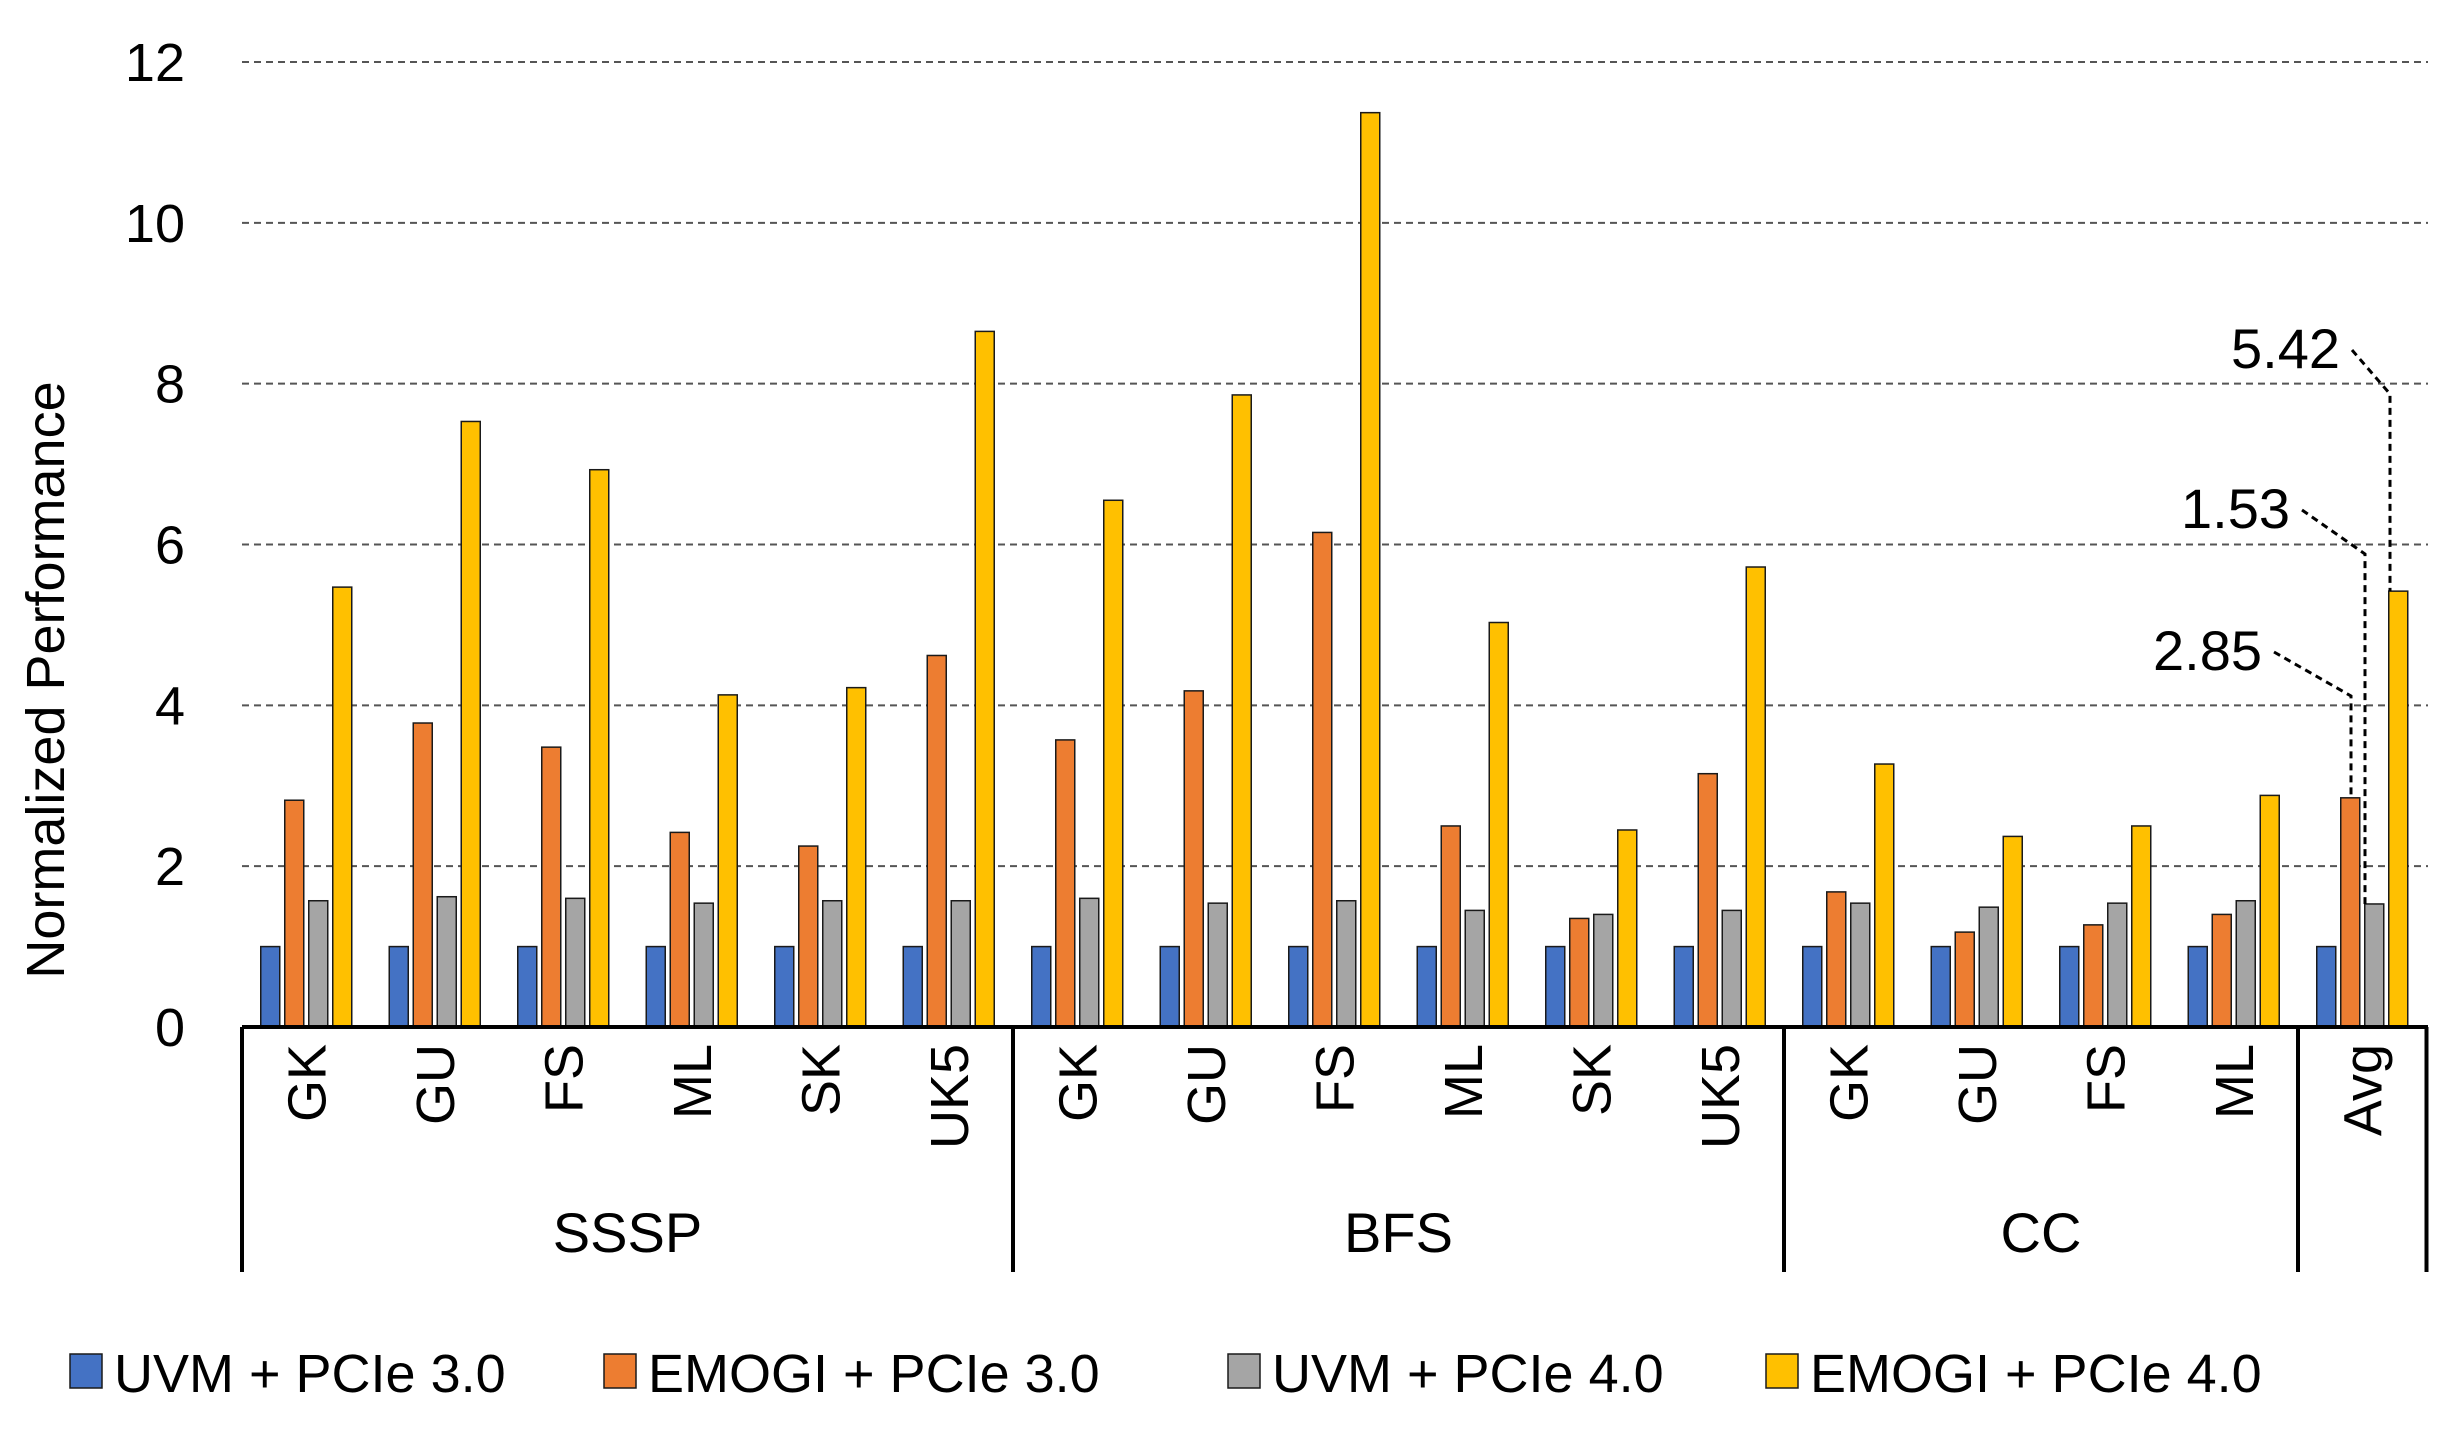 The height and width of the screenshot is (1433, 2444). Describe the element at coordinates (170, 385) in the screenshot. I see `y-tick-label: 8` at that location.